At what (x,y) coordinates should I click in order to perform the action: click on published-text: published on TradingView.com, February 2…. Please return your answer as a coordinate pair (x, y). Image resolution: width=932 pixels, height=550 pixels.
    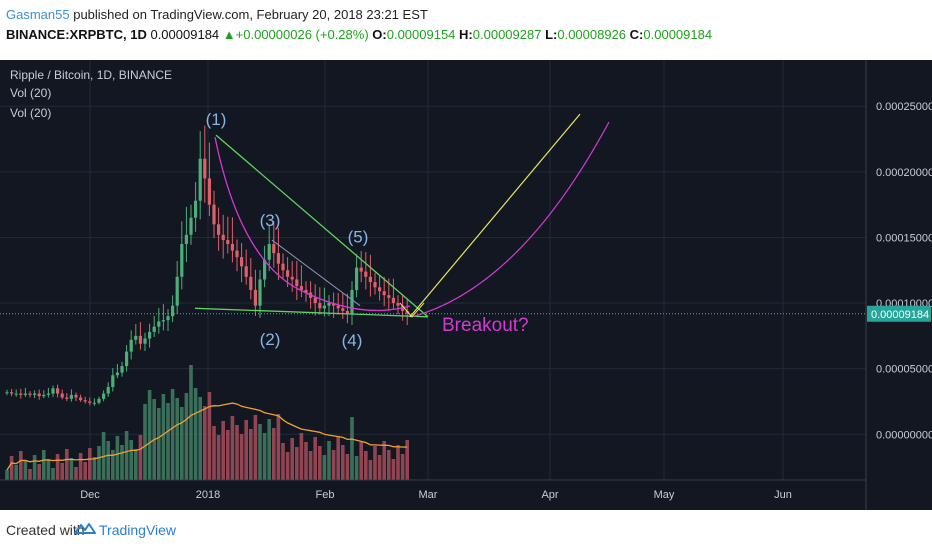
    Looking at the image, I should click on (250, 14).